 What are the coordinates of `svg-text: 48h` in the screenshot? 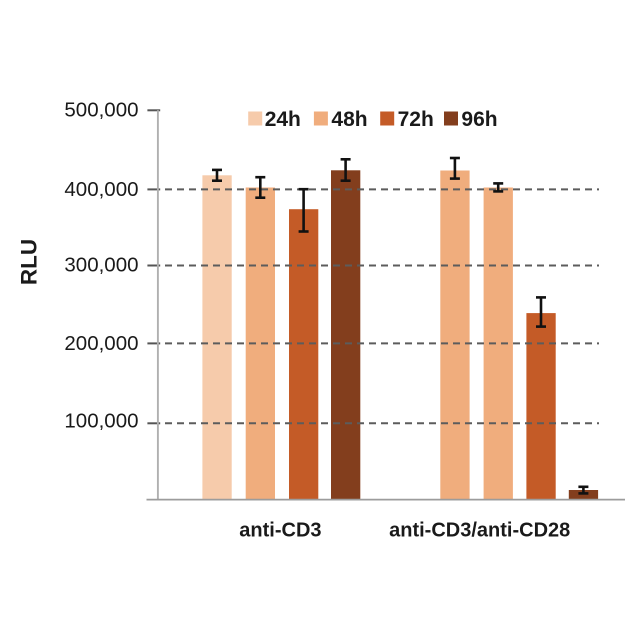 It's located at (349, 119).